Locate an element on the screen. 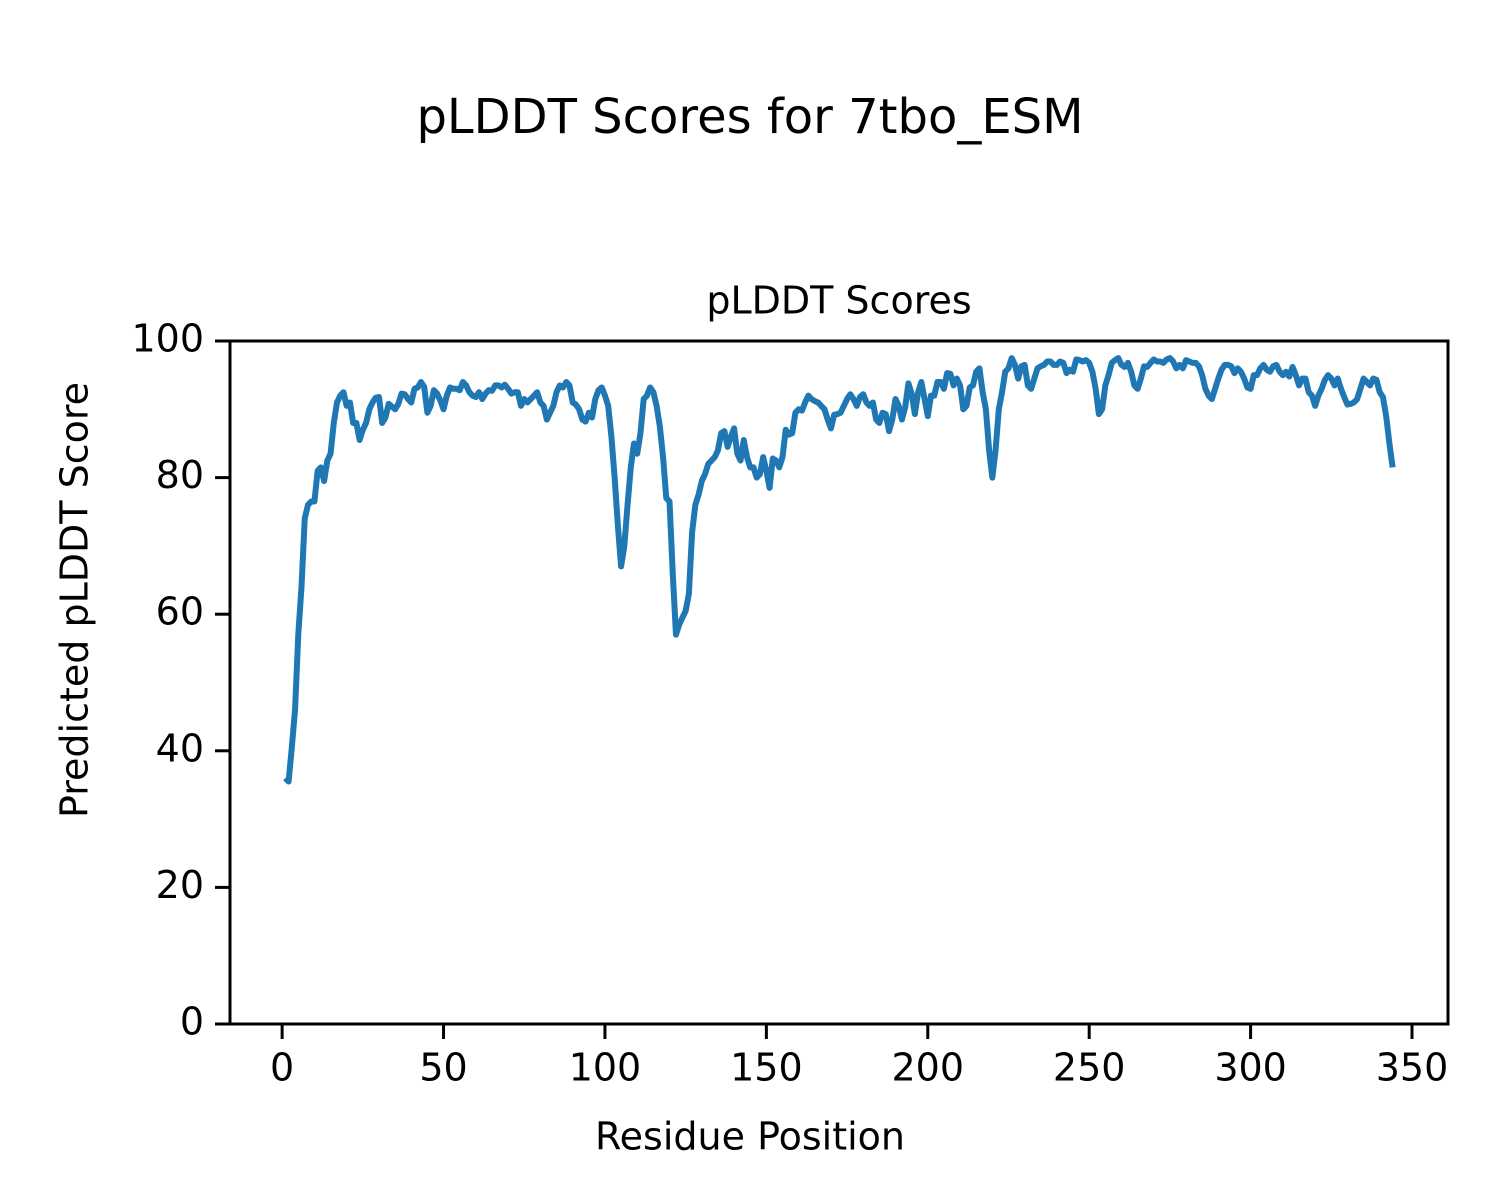 This screenshot has height=1200, width=1500. y-tick-label: 100 is located at coordinates (167, 339).